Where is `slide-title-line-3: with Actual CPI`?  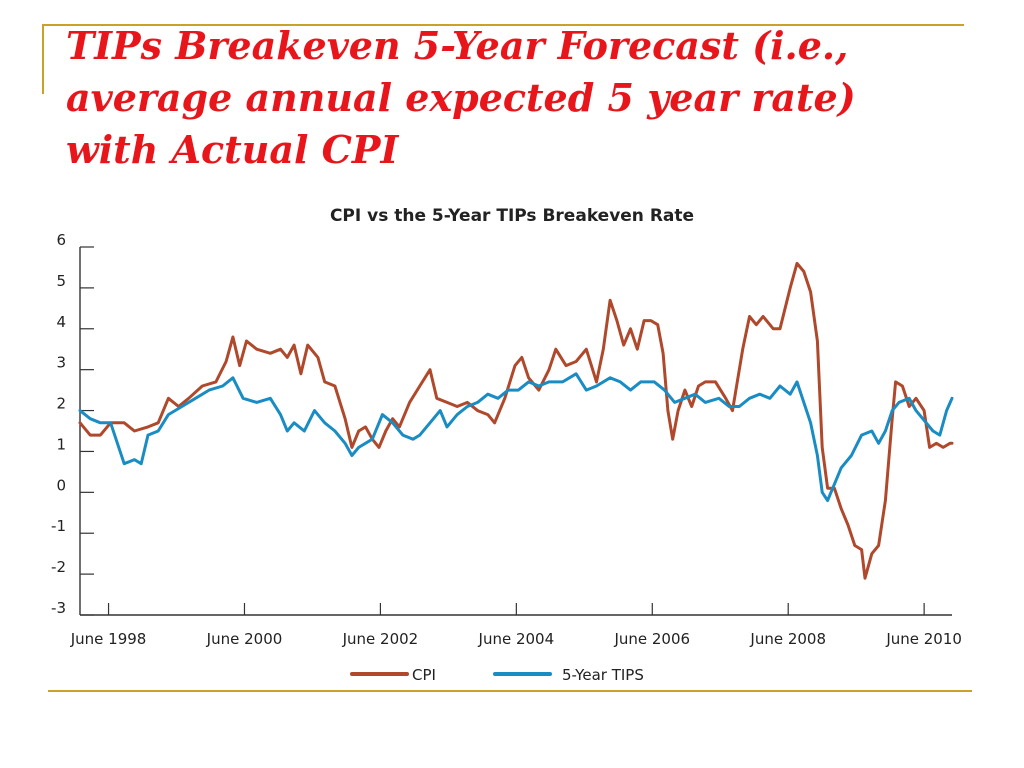 slide-title-line-3: with Actual CPI is located at coordinates (232, 149).